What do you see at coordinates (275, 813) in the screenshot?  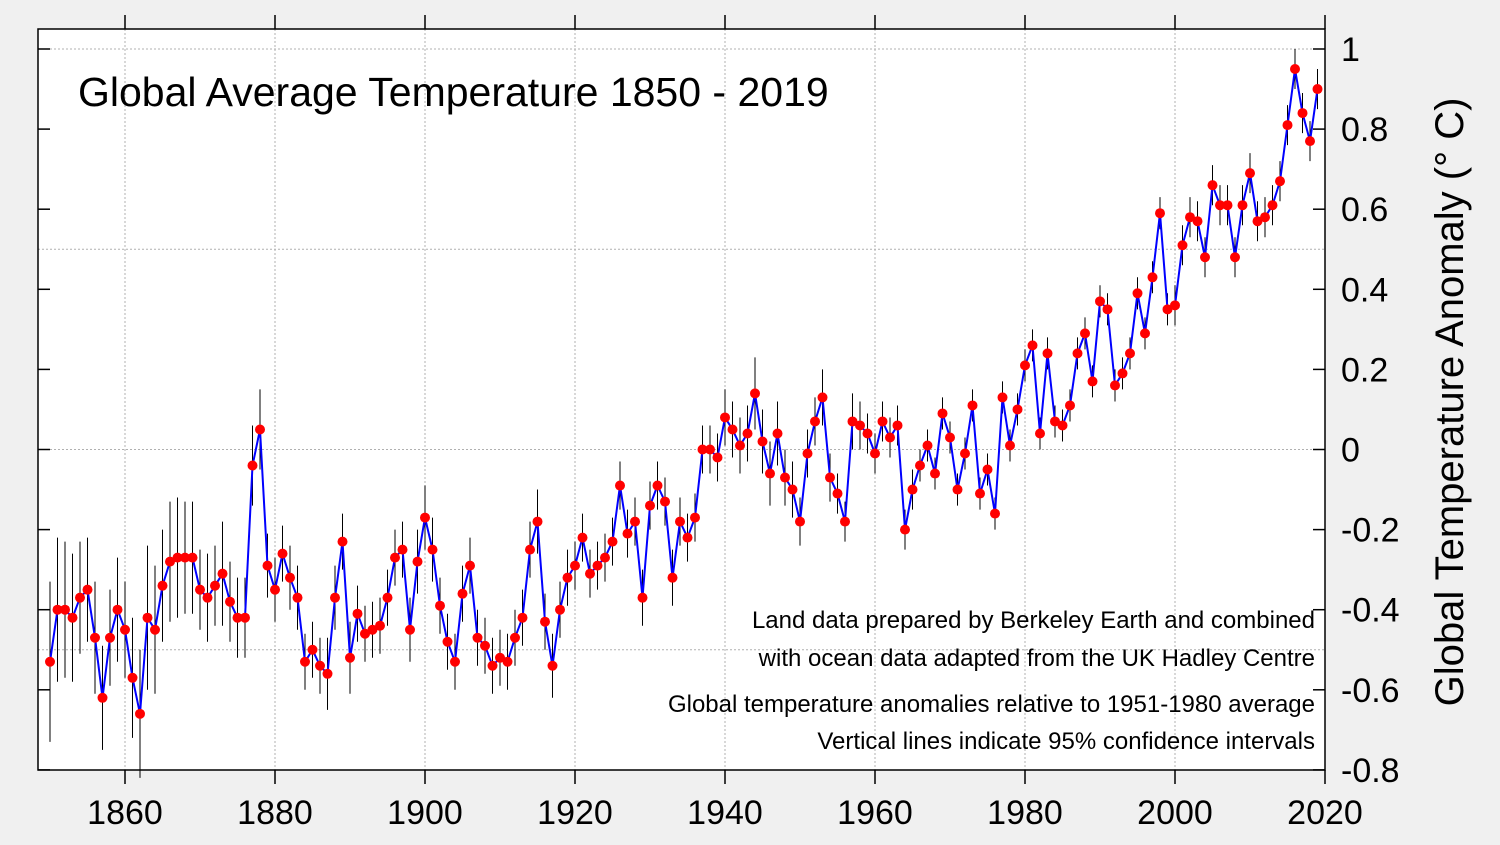 I see `x-tick-label: 1880` at bounding box center [275, 813].